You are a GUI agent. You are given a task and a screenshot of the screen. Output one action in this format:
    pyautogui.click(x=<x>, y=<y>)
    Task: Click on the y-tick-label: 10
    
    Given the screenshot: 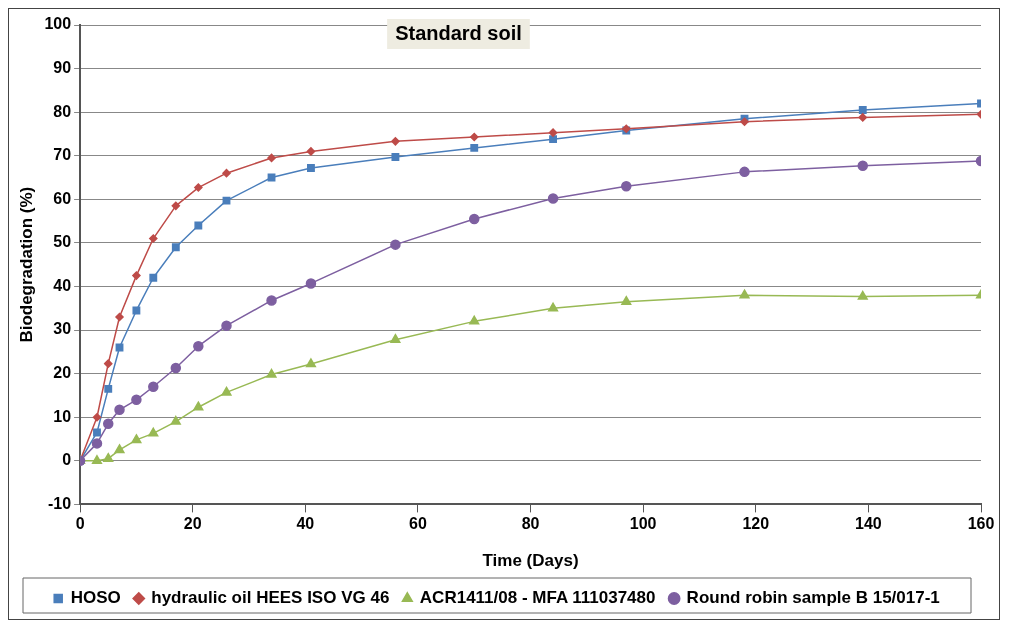 What is the action you would take?
    pyautogui.click(x=62, y=416)
    